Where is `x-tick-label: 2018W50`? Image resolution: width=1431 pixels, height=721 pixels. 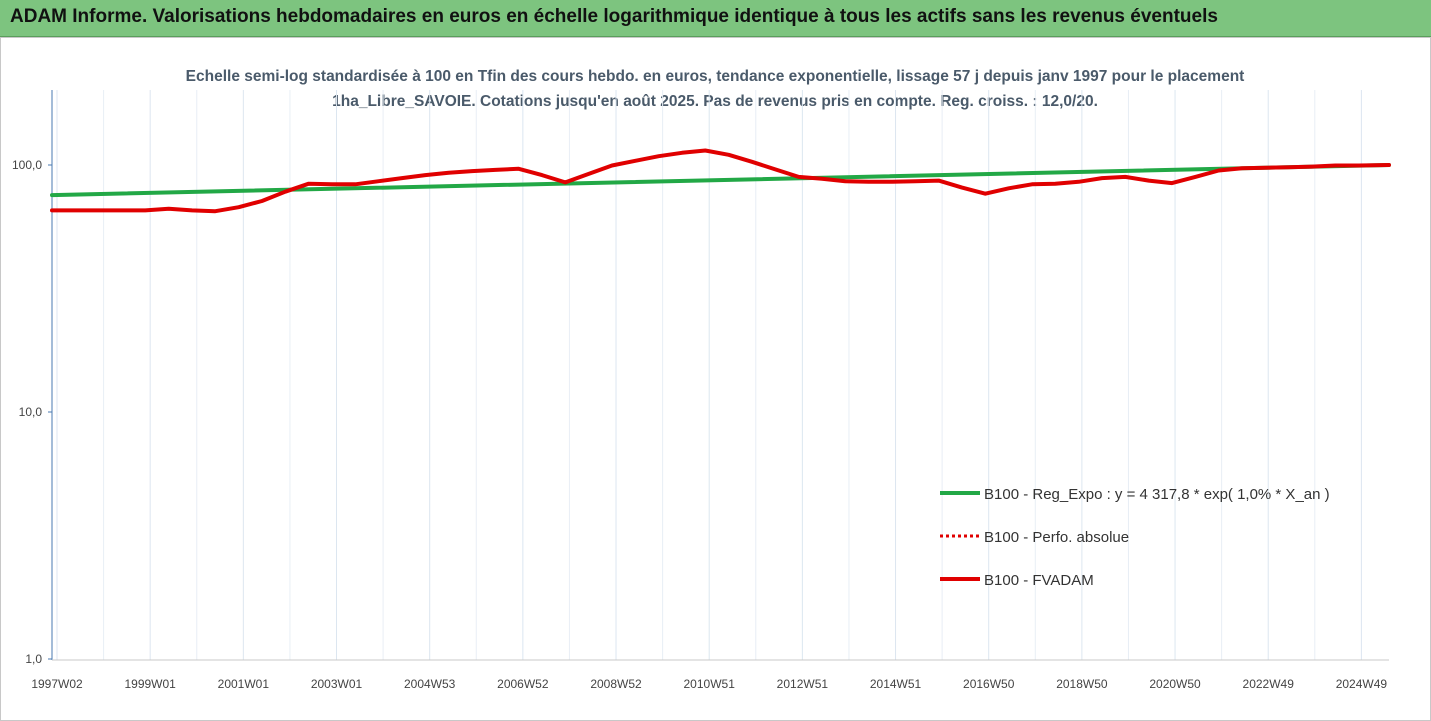
x-tick-label: 2018W50 is located at coordinates (1082, 684).